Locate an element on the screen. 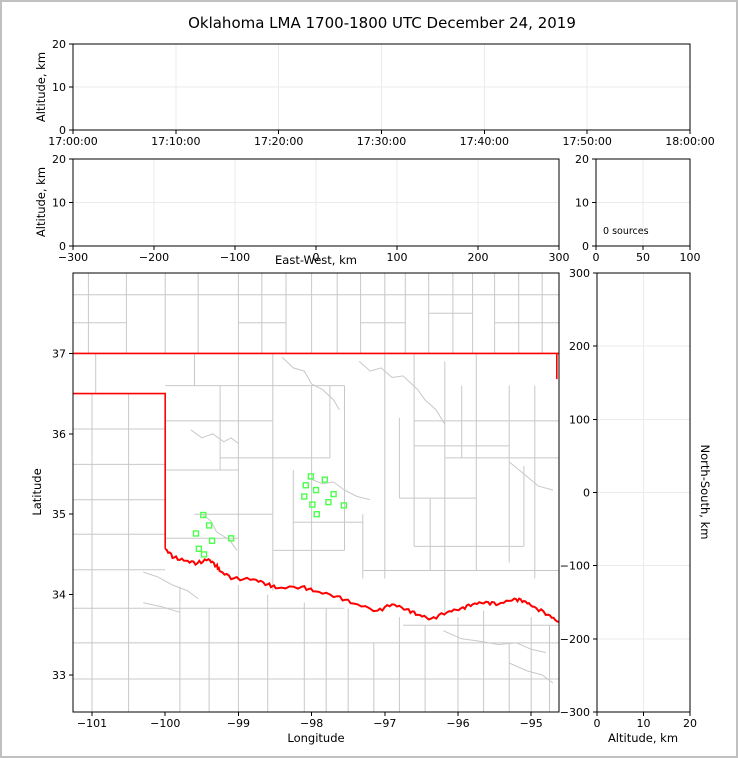 This screenshot has height=758, width=738. tick-label: 35 is located at coordinates (59, 514).